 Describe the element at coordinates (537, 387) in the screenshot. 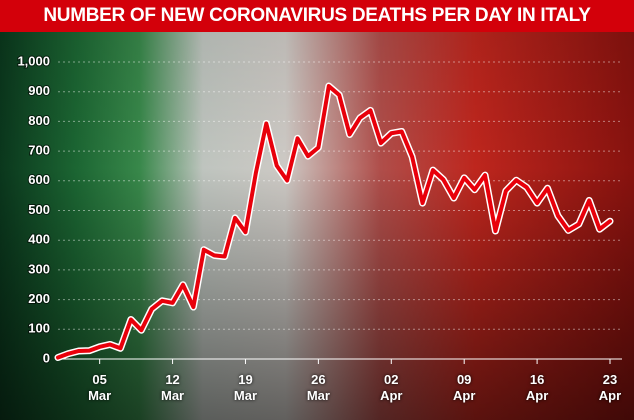

I see `x-tick-label: 16 Apr` at that location.